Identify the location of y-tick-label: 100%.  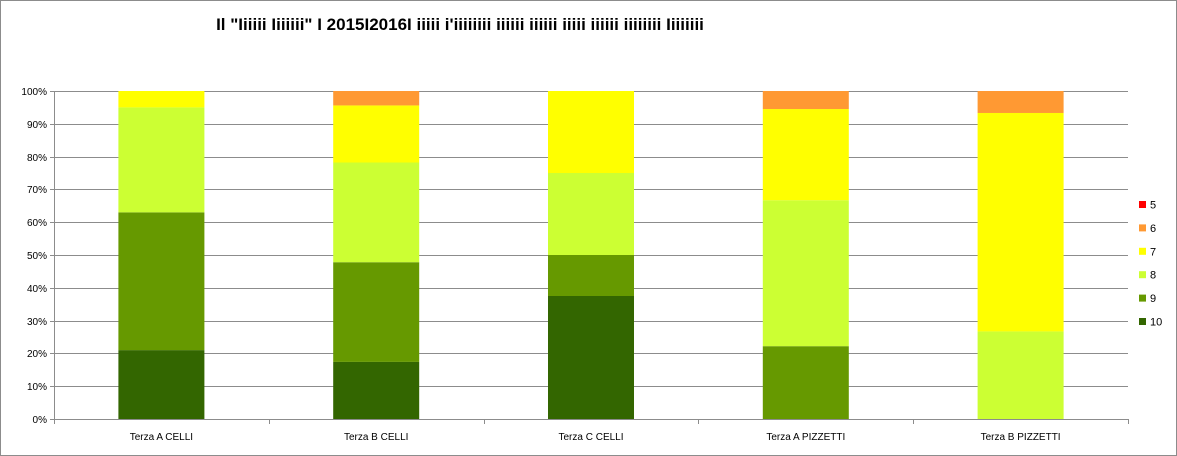
(34, 92).